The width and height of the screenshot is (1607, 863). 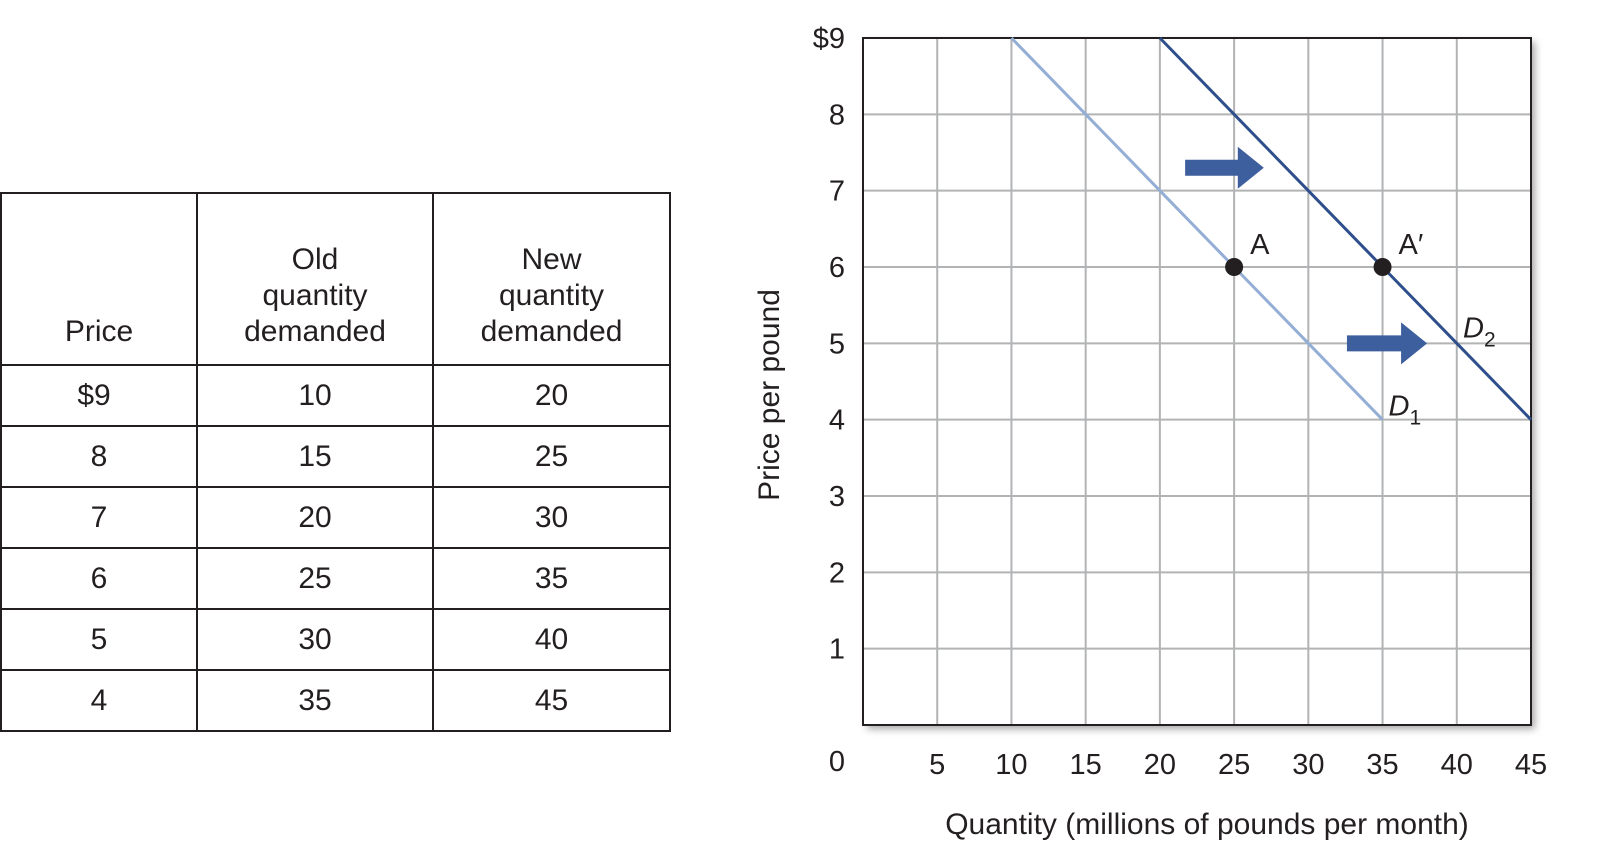 What do you see at coordinates (315, 578) in the screenshot?
I see `cell-old-quantity: 25` at bounding box center [315, 578].